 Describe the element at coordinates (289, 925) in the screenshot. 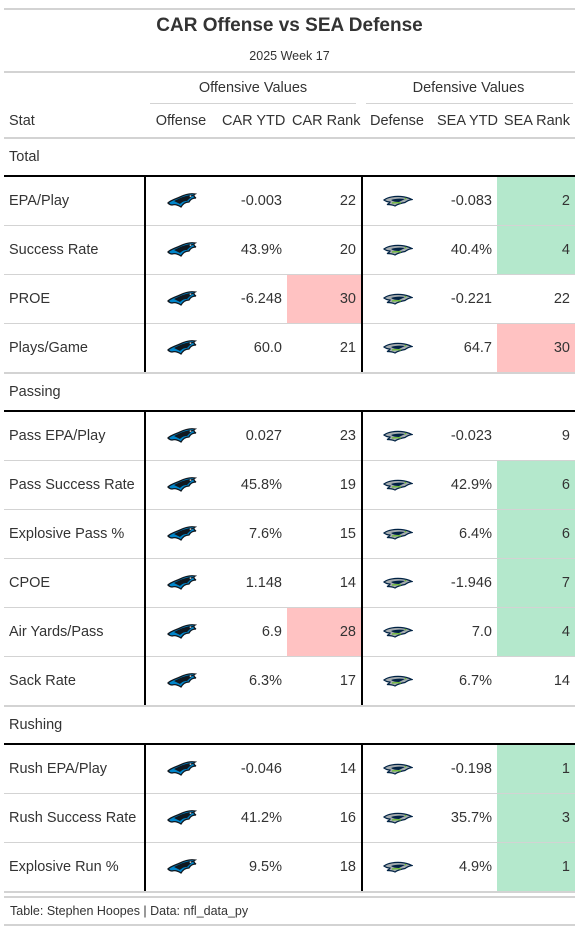

I see `bottom-rule` at that location.